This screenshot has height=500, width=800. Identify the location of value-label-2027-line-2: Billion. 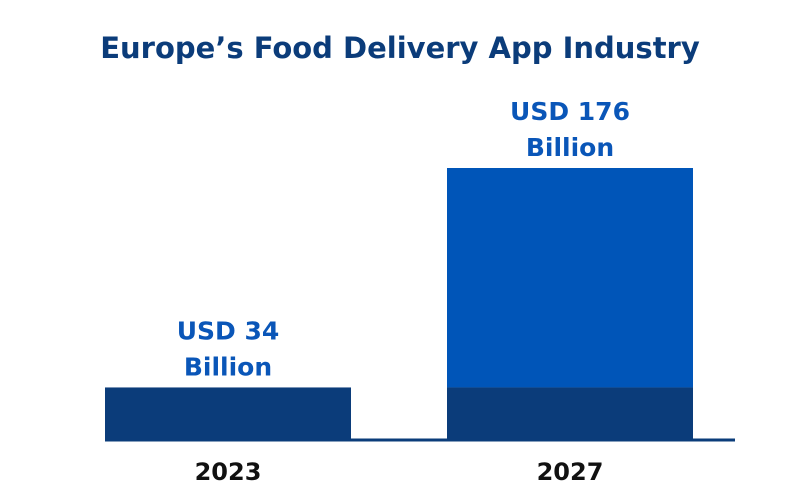
(570, 147).